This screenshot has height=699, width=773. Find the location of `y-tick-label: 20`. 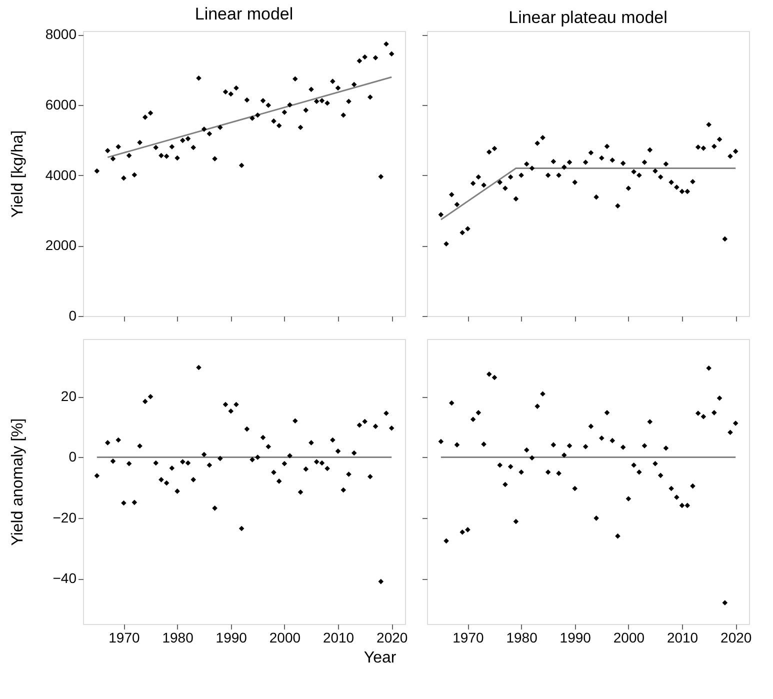

y-tick-label: 20 is located at coordinates (68, 396).